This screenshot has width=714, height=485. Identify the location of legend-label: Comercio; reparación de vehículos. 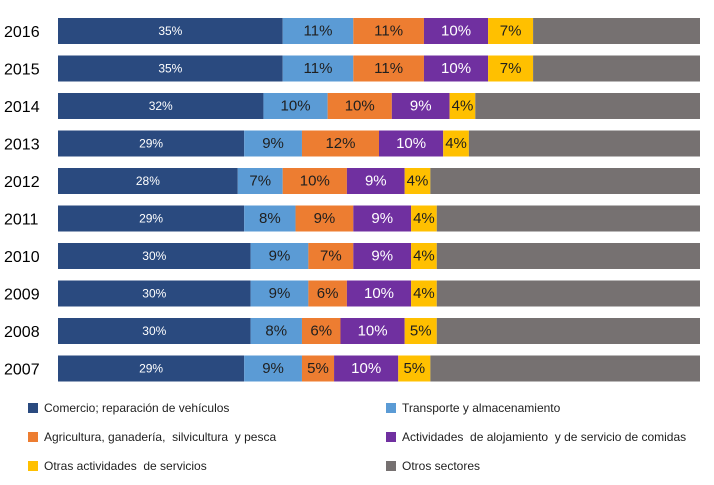
(137, 408).